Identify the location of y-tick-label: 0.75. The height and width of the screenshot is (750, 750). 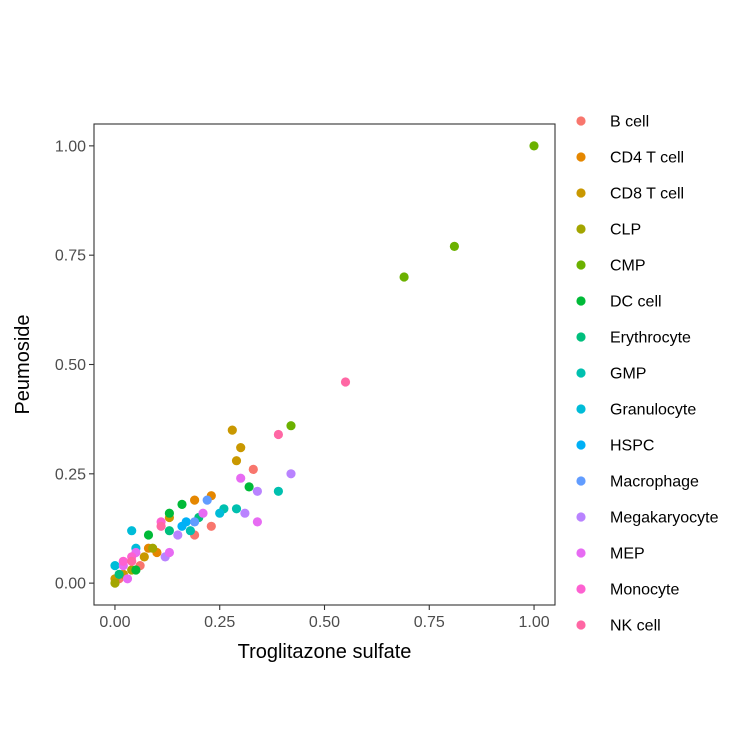
(70, 256).